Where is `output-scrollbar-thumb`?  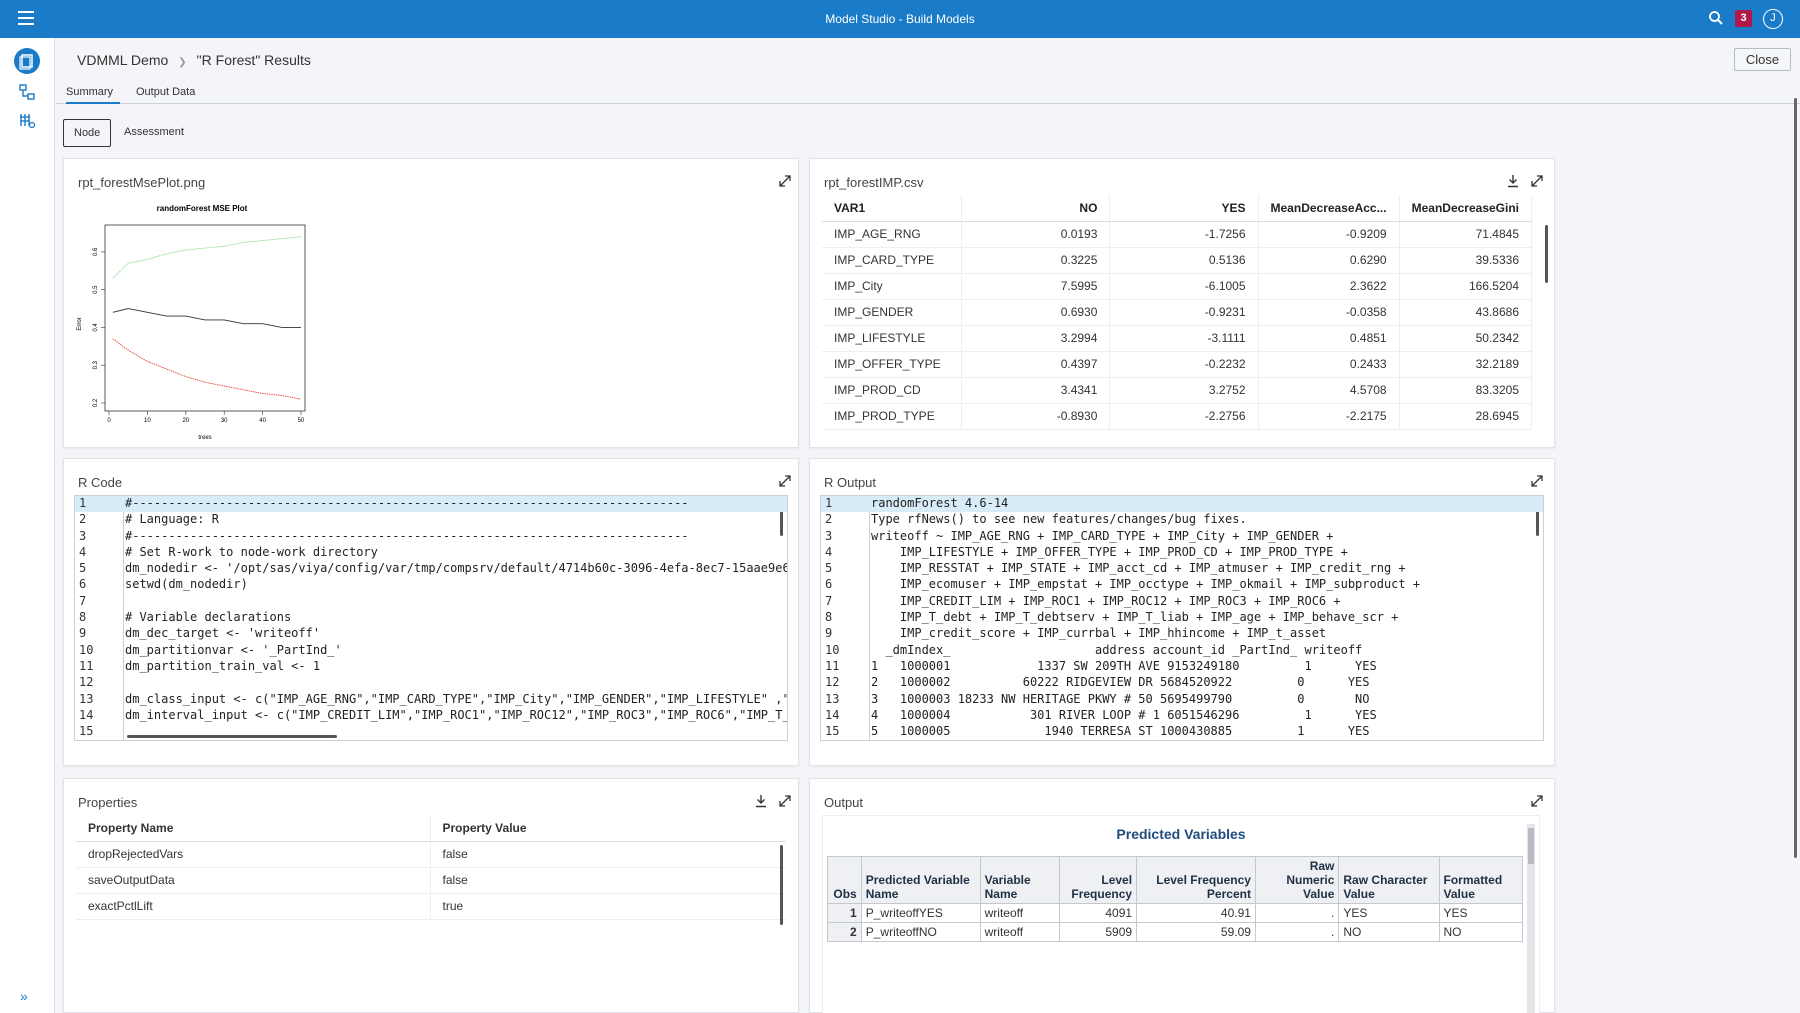 output-scrollbar-thumb is located at coordinates (1531, 846).